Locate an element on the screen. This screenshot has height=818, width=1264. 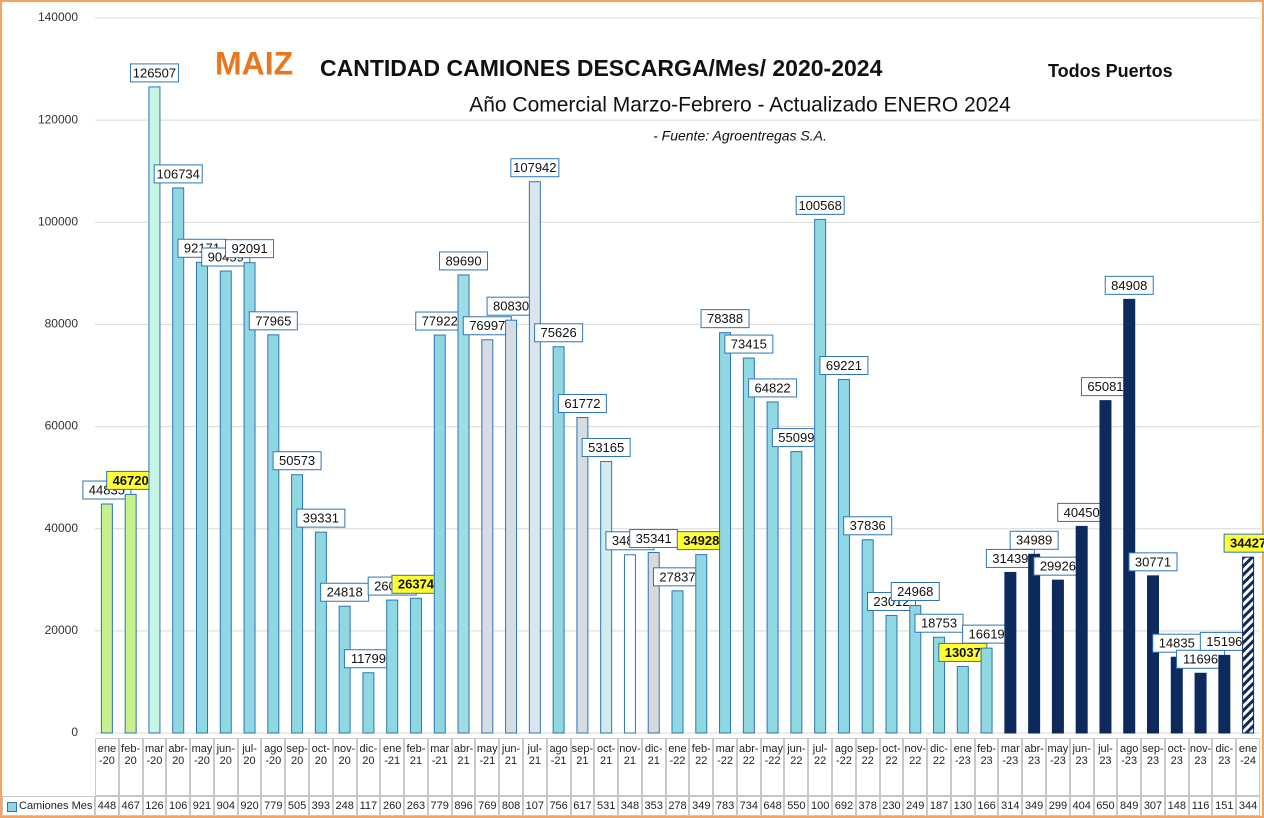
data-label: 76997 is located at coordinates (487, 325).